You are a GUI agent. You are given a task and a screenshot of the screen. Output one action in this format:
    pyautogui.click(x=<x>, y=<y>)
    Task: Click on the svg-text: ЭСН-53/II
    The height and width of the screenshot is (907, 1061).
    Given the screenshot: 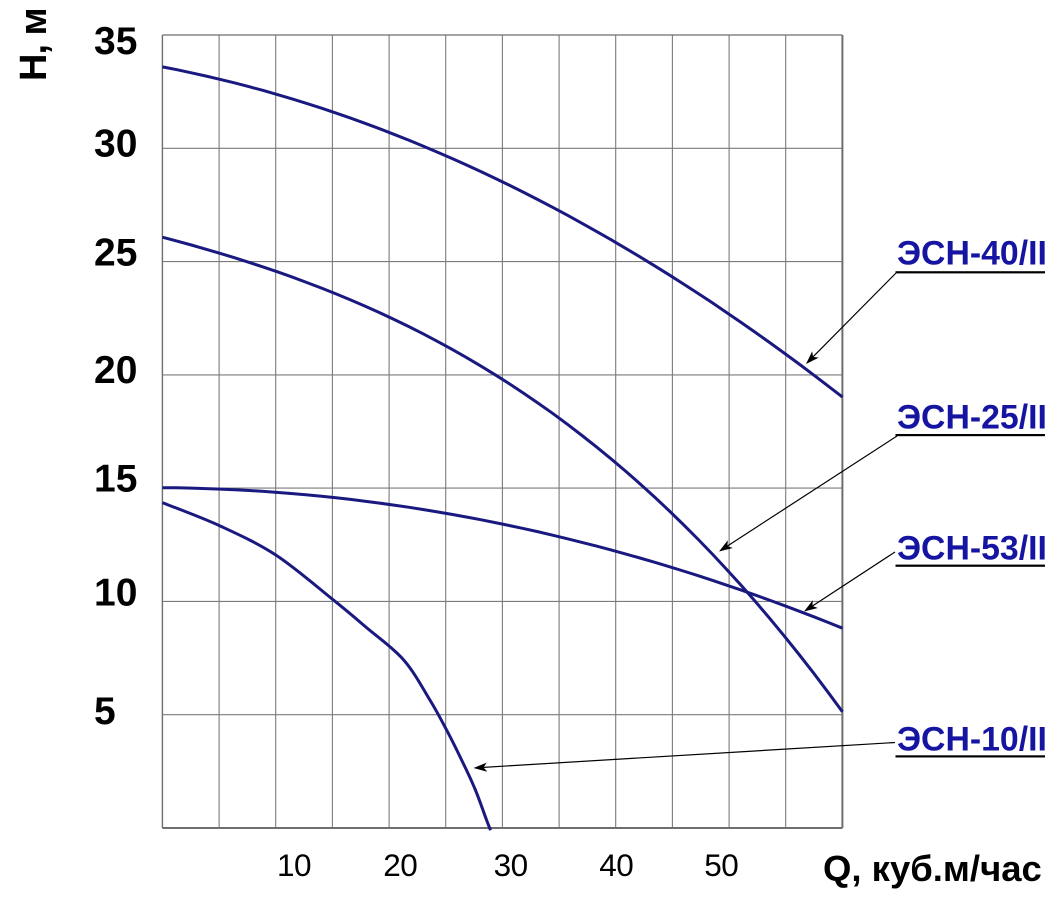 What is the action you would take?
    pyautogui.click(x=972, y=549)
    